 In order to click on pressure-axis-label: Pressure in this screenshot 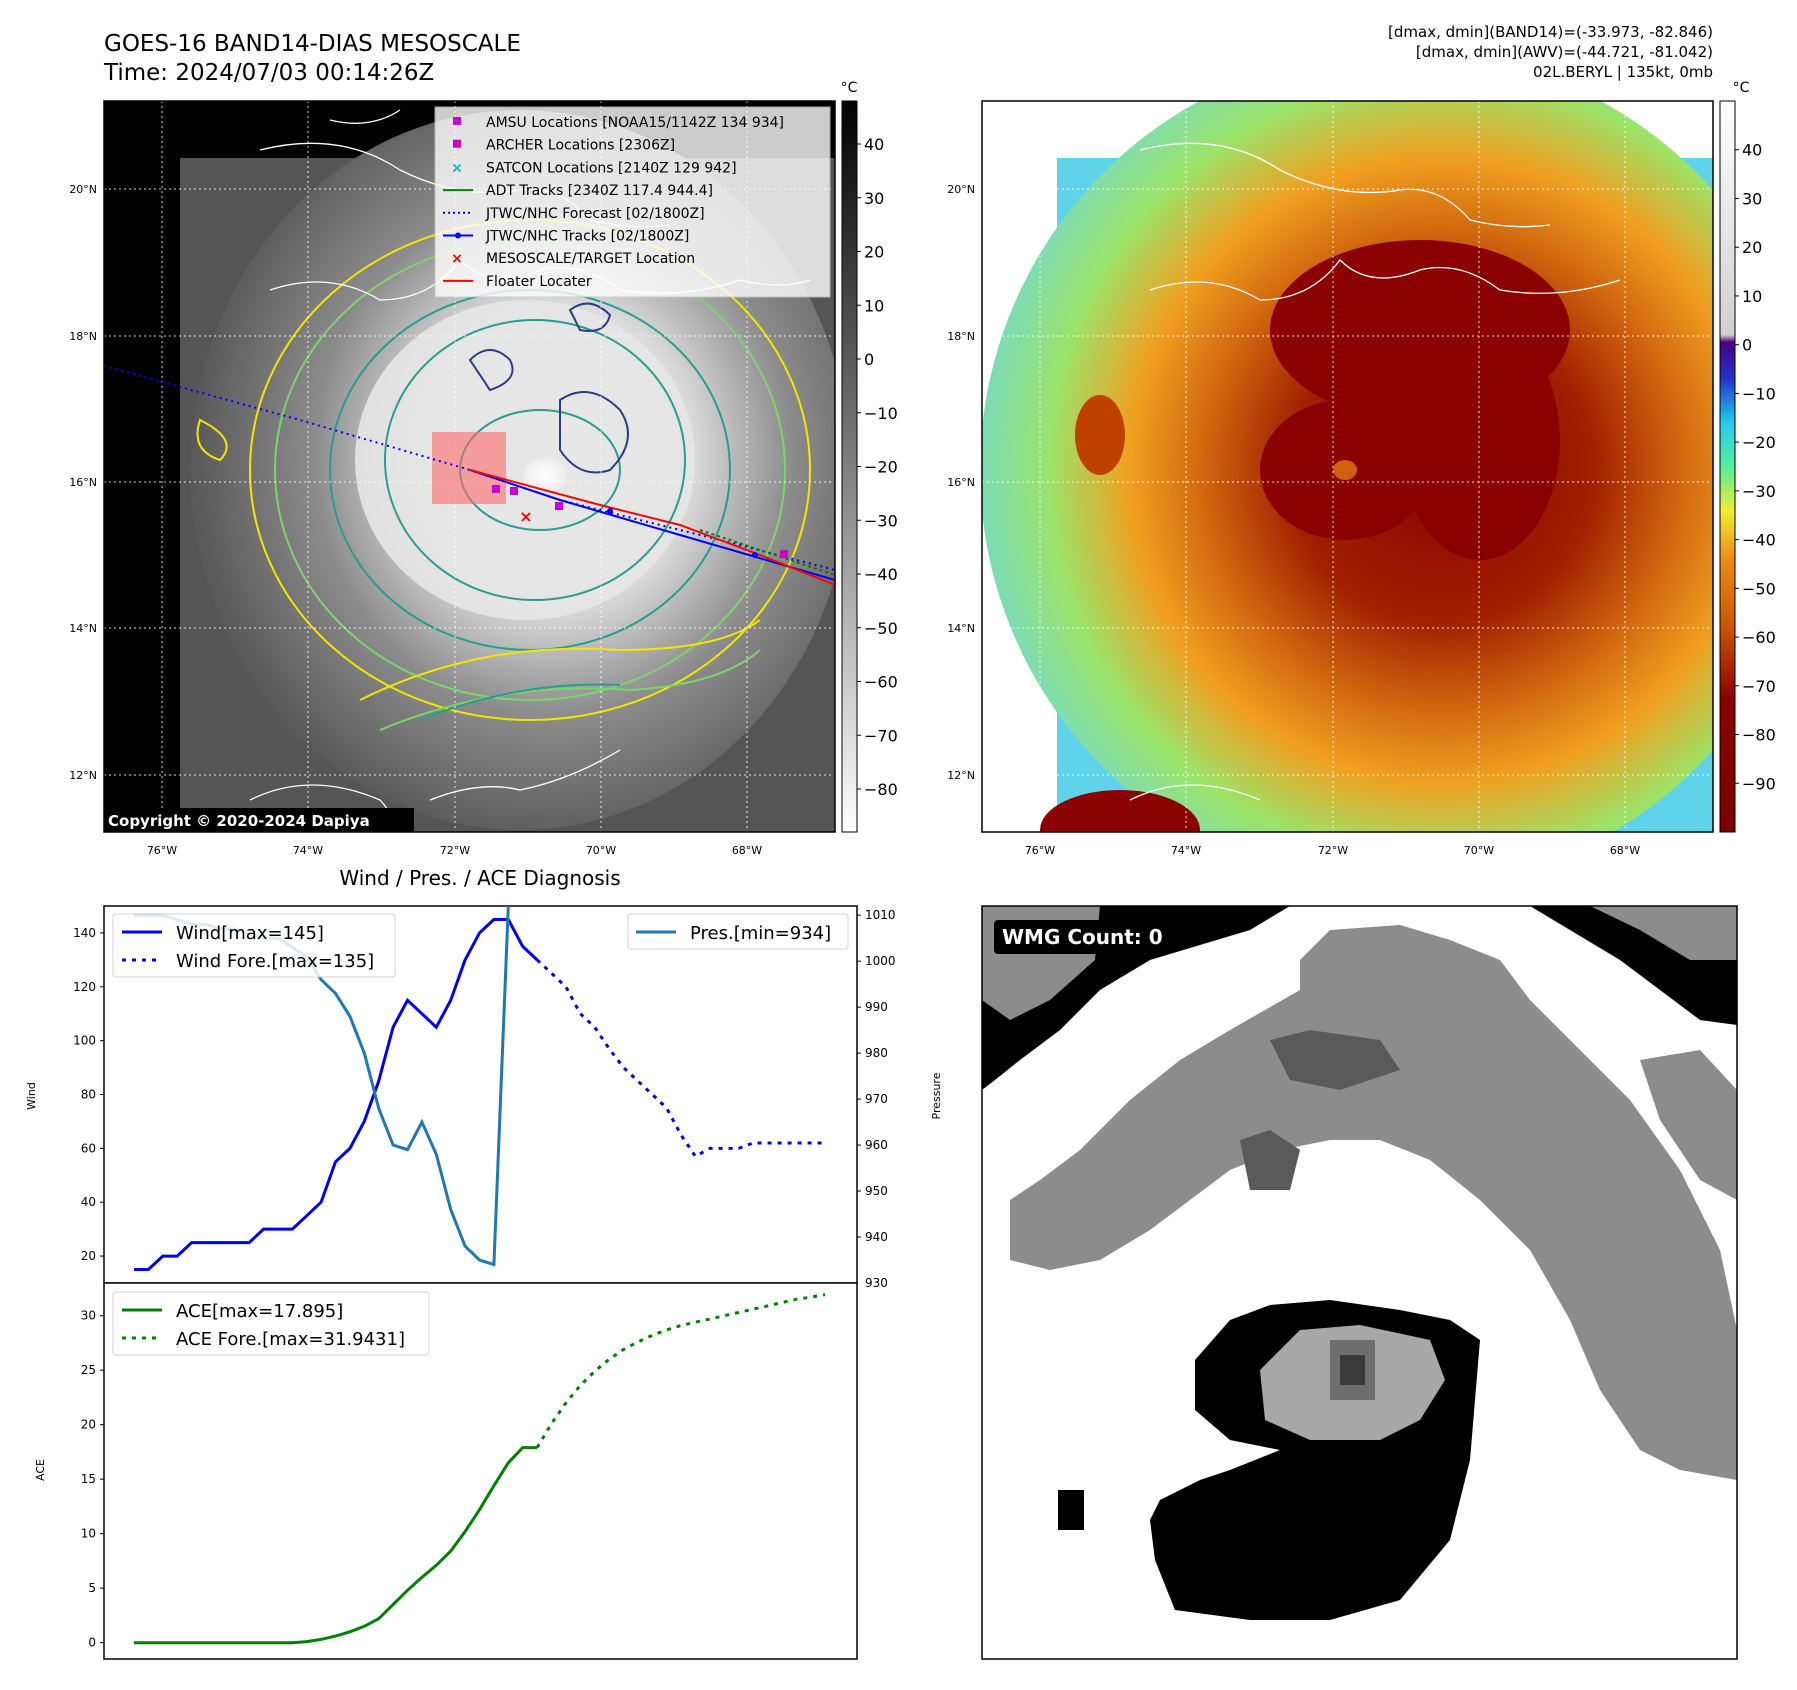, I will do `click(936, 1095)`.